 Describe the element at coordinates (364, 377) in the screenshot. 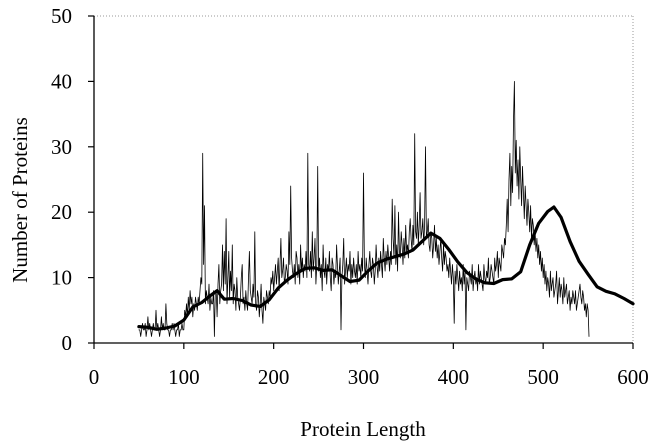

I see `x-tick-label: 300` at that location.